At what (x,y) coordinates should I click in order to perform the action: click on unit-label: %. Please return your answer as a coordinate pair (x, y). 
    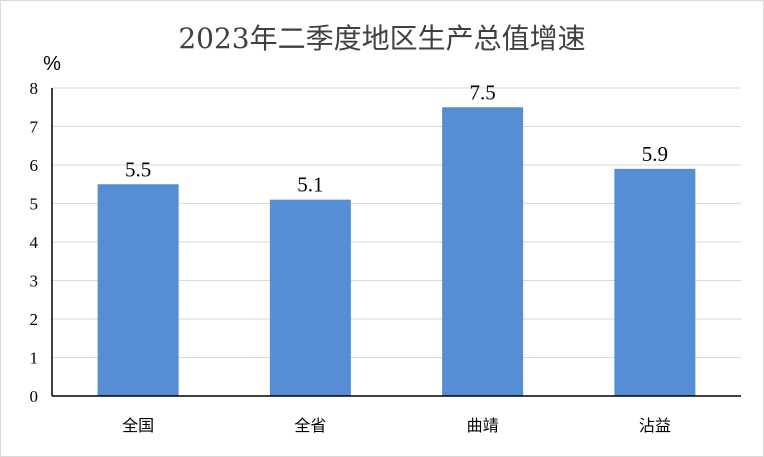
    Looking at the image, I should click on (52, 64).